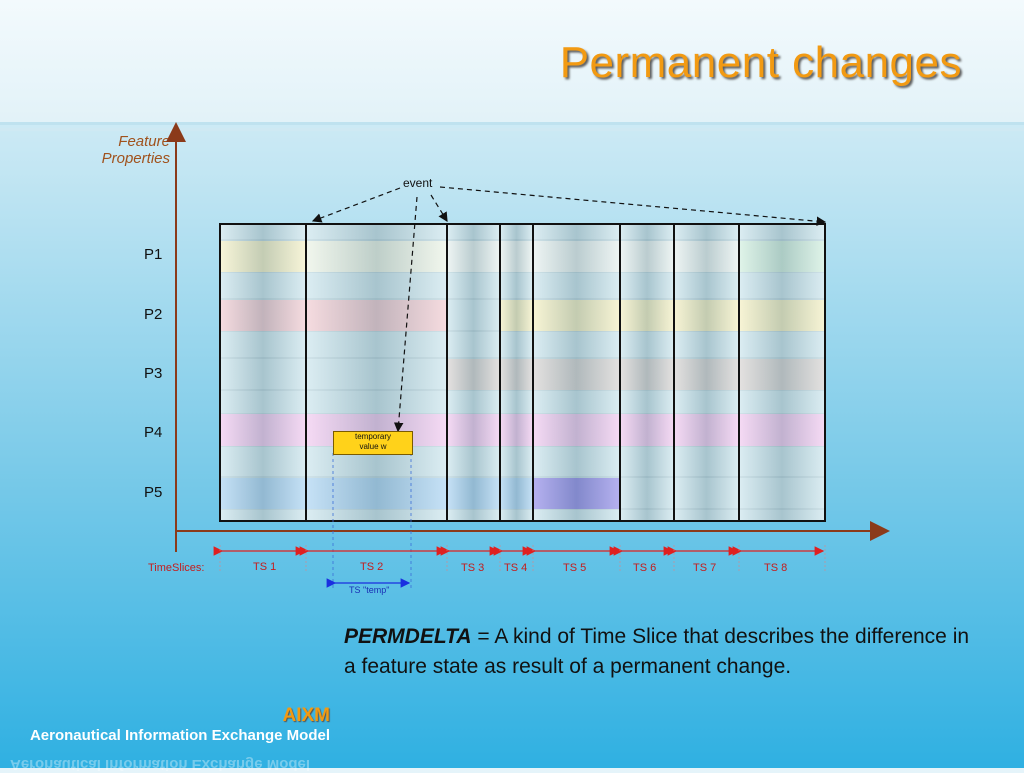  I want to click on brand-logo-text: AIXM, so click(306, 715).